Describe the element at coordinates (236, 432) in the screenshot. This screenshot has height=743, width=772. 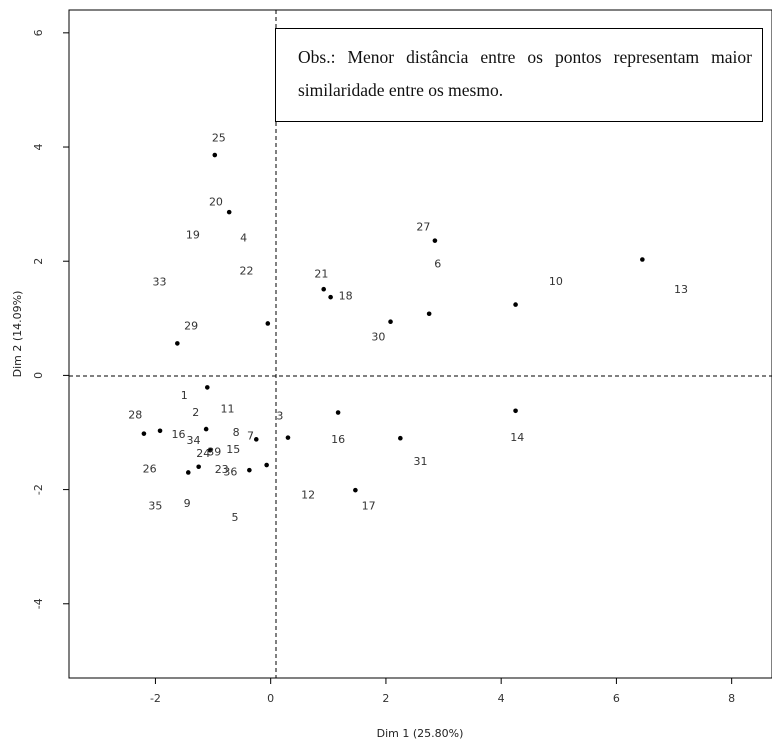
I see `point-label: 8` at that location.